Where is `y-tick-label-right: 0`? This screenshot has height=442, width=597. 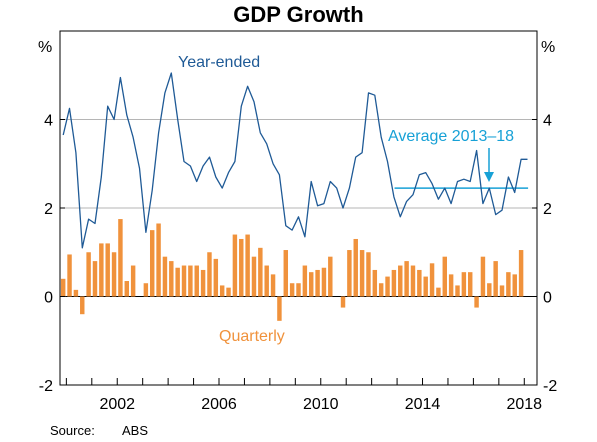 y-tick-label-right: 0 is located at coordinates (547, 298).